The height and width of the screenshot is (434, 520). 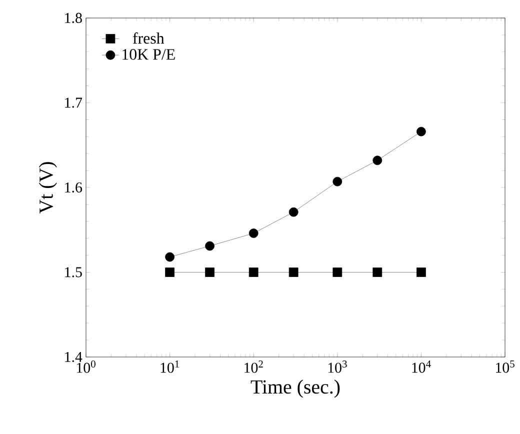 What do you see at coordinates (505, 366) in the screenshot?
I see `x-tick-label: 10$^{5}$` at bounding box center [505, 366].